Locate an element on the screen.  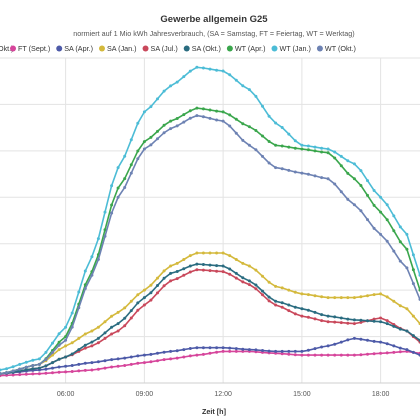
legend-item-label: WT (Jan.) is located at coordinates (295, 48).